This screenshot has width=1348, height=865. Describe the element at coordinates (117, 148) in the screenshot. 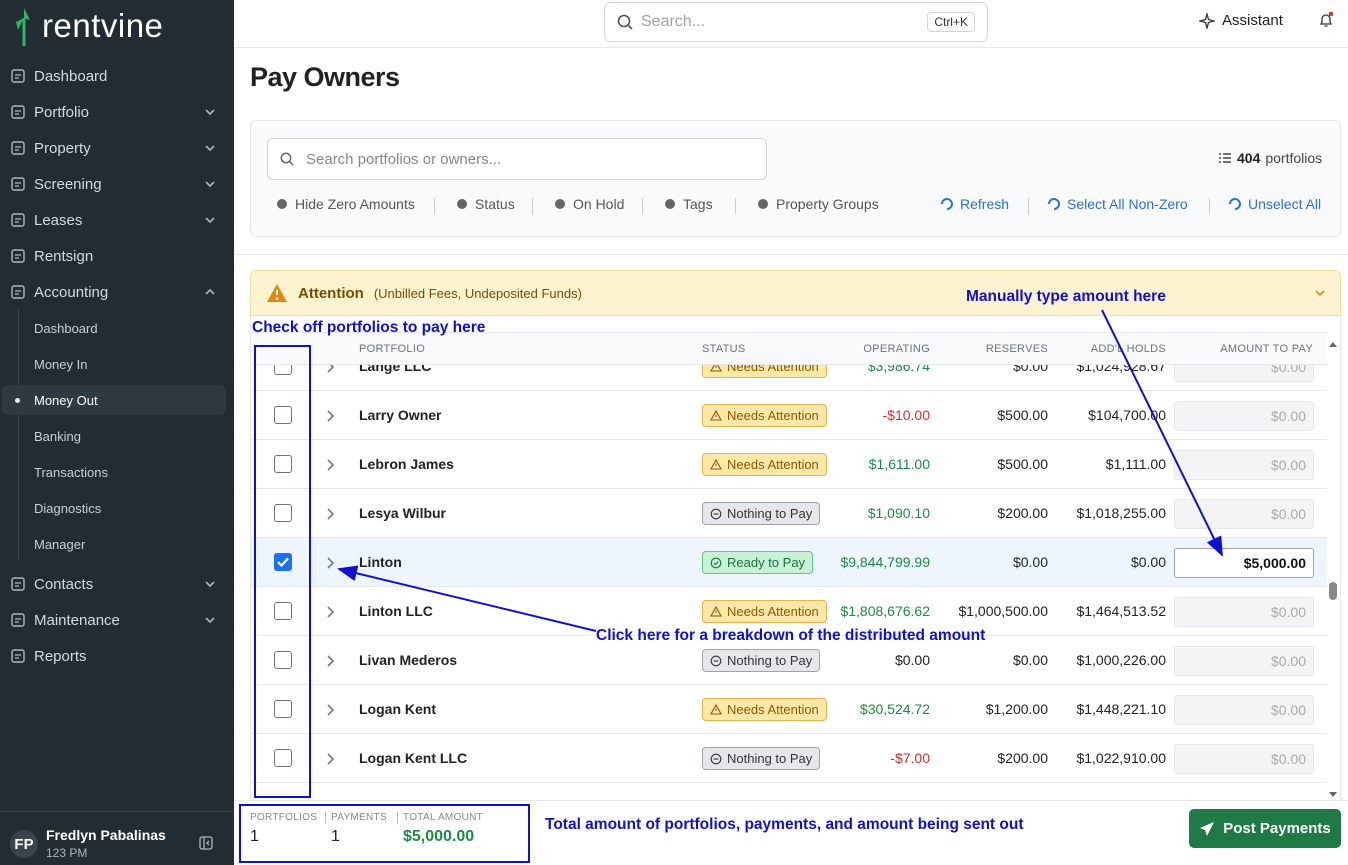

I see `nav-item: Property` at that location.